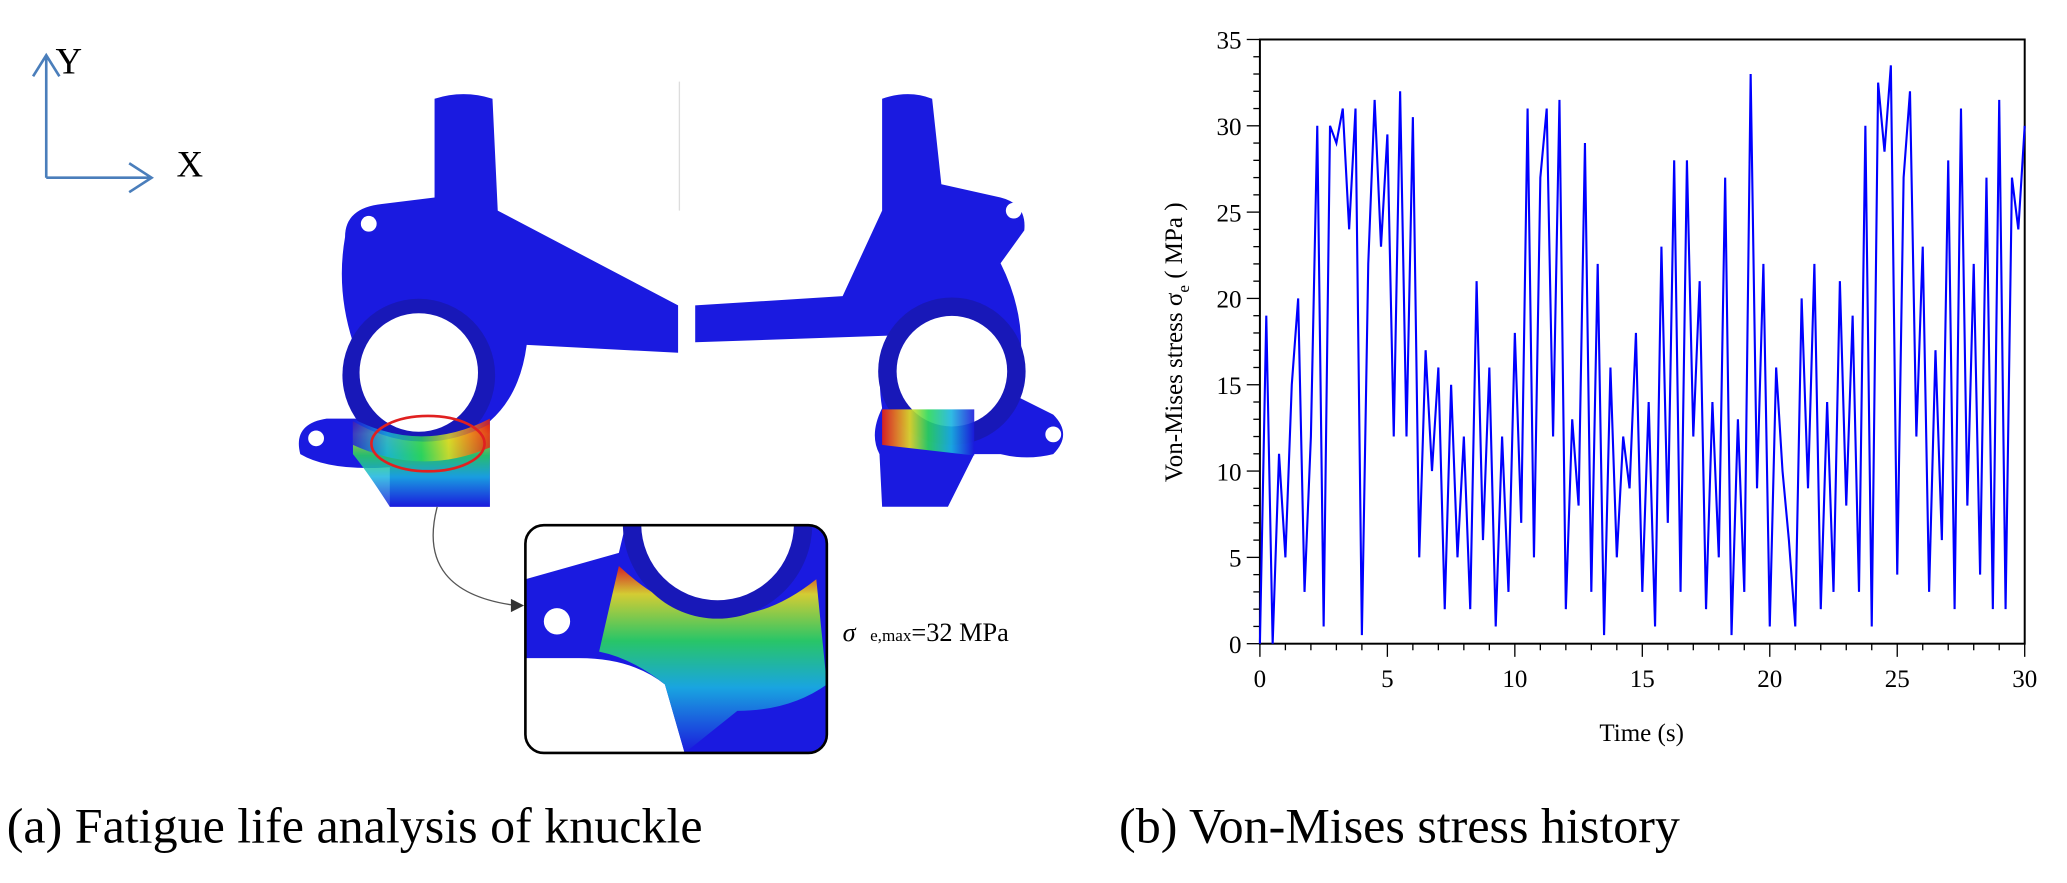  I want to click on axes-triad: Y X, so click(117, 117).